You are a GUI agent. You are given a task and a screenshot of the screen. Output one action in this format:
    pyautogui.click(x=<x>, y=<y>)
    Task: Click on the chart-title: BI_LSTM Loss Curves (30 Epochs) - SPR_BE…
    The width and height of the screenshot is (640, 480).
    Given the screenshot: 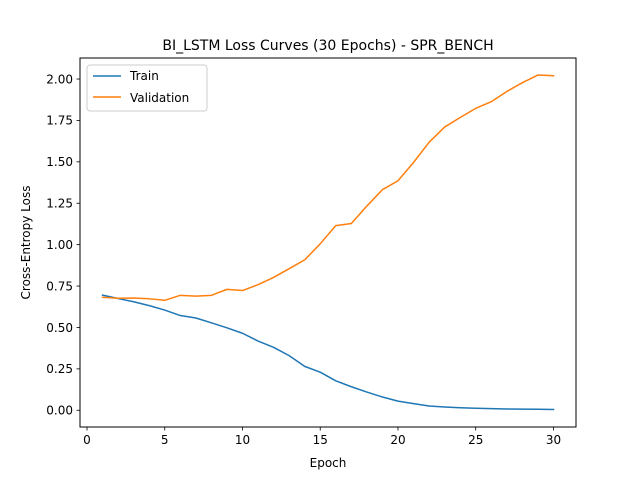 What is the action you would take?
    pyautogui.click(x=327, y=46)
    